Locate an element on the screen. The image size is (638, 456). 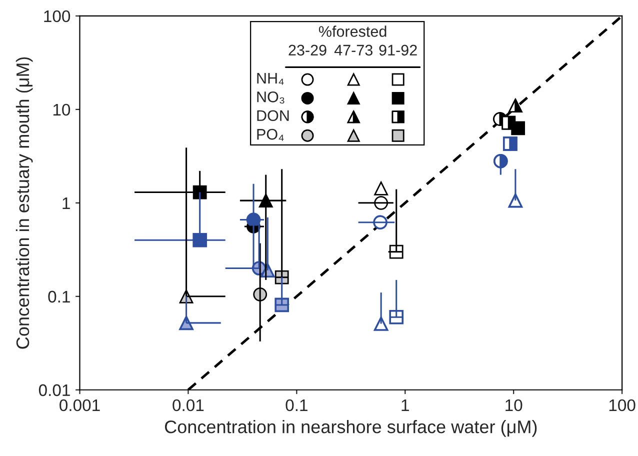
legend-title: %forested is located at coordinates (352, 31).